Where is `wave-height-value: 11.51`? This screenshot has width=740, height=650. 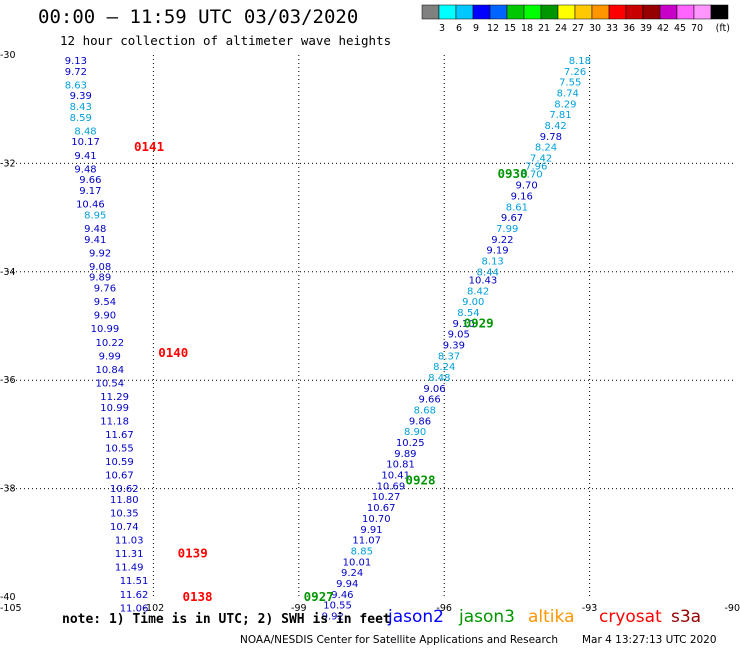 wave-height-value: 11.51 is located at coordinates (134, 581).